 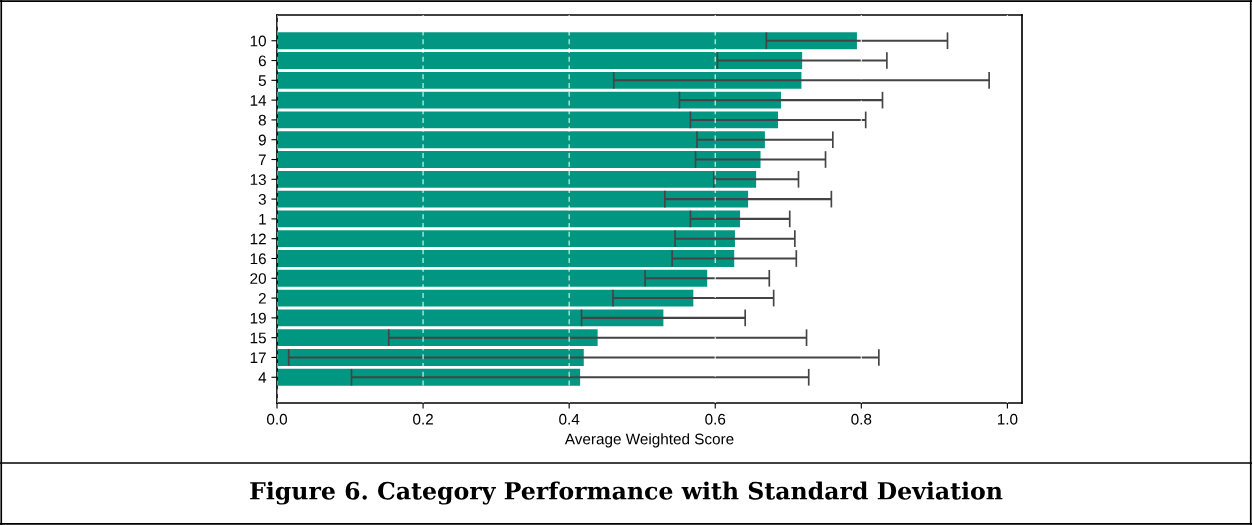 What do you see at coordinates (258, 259) in the screenshot?
I see `y-tick-label: 16` at bounding box center [258, 259].